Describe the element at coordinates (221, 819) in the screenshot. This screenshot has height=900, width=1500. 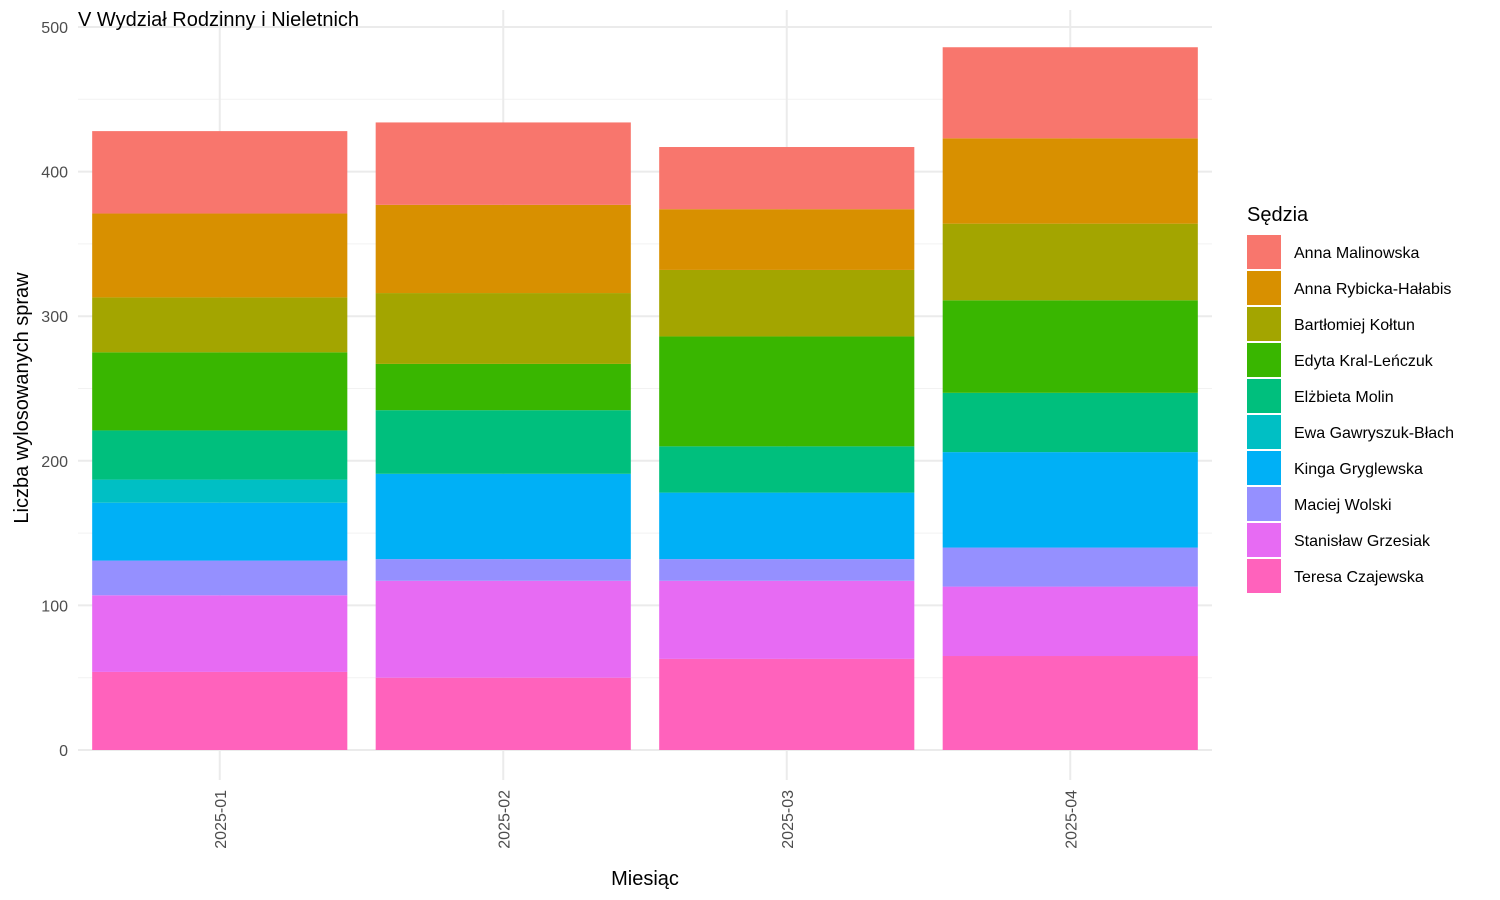
I see `x-tick-label: 2025-01` at that location.